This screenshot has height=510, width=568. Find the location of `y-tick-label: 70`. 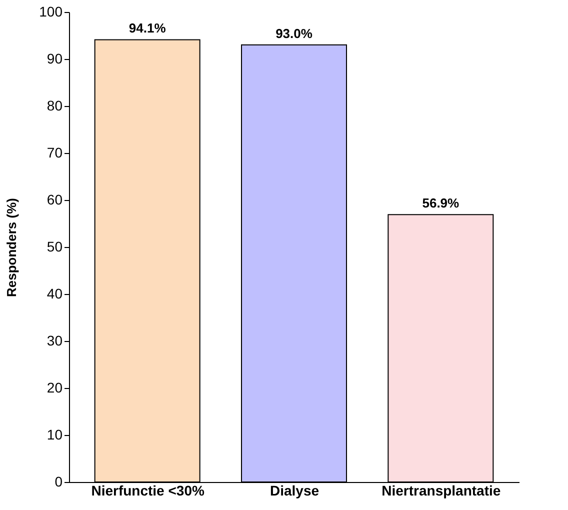

y-tick-label: 70 is located at coordinates (54, 152).